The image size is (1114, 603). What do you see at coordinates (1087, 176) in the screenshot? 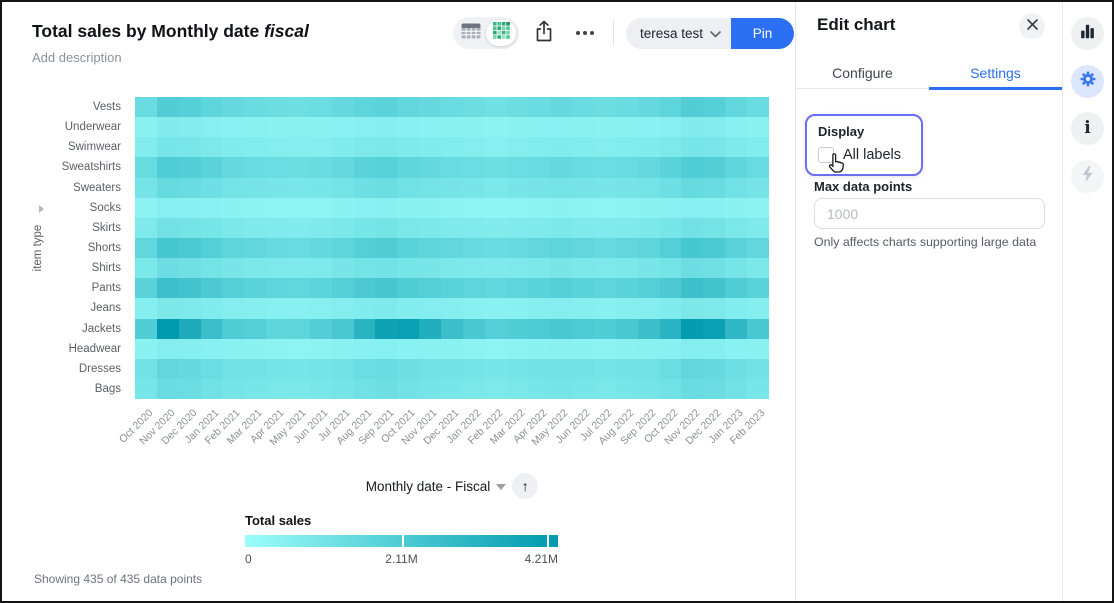
I see `actions-rail-button` at bounding box center [1087, 176].